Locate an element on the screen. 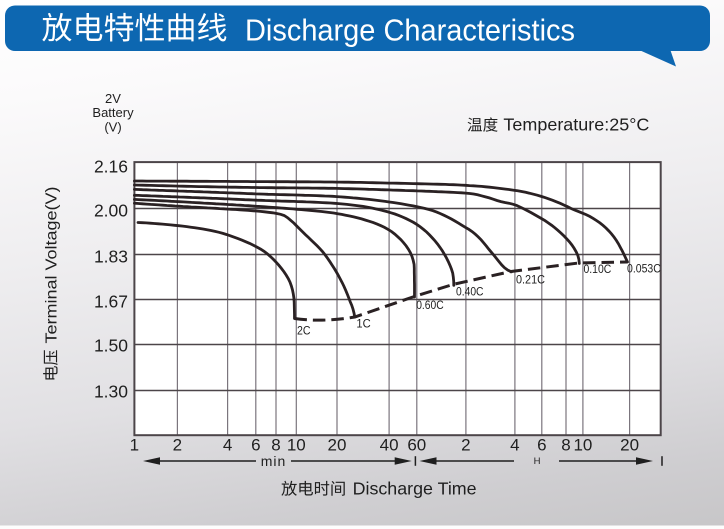 The height and width of the screenshot is (529, 724). svg-text: Battery is located at coordinates (113, 112).